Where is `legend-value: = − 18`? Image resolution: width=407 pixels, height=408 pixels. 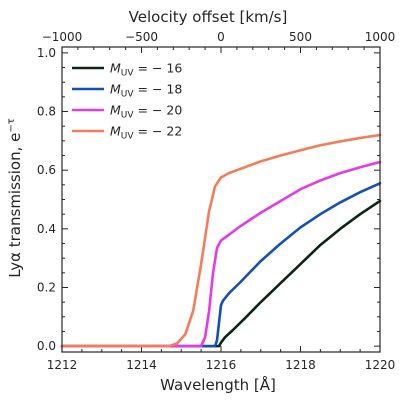 legend-value: = − 18 is located at coordinates (158, 89).